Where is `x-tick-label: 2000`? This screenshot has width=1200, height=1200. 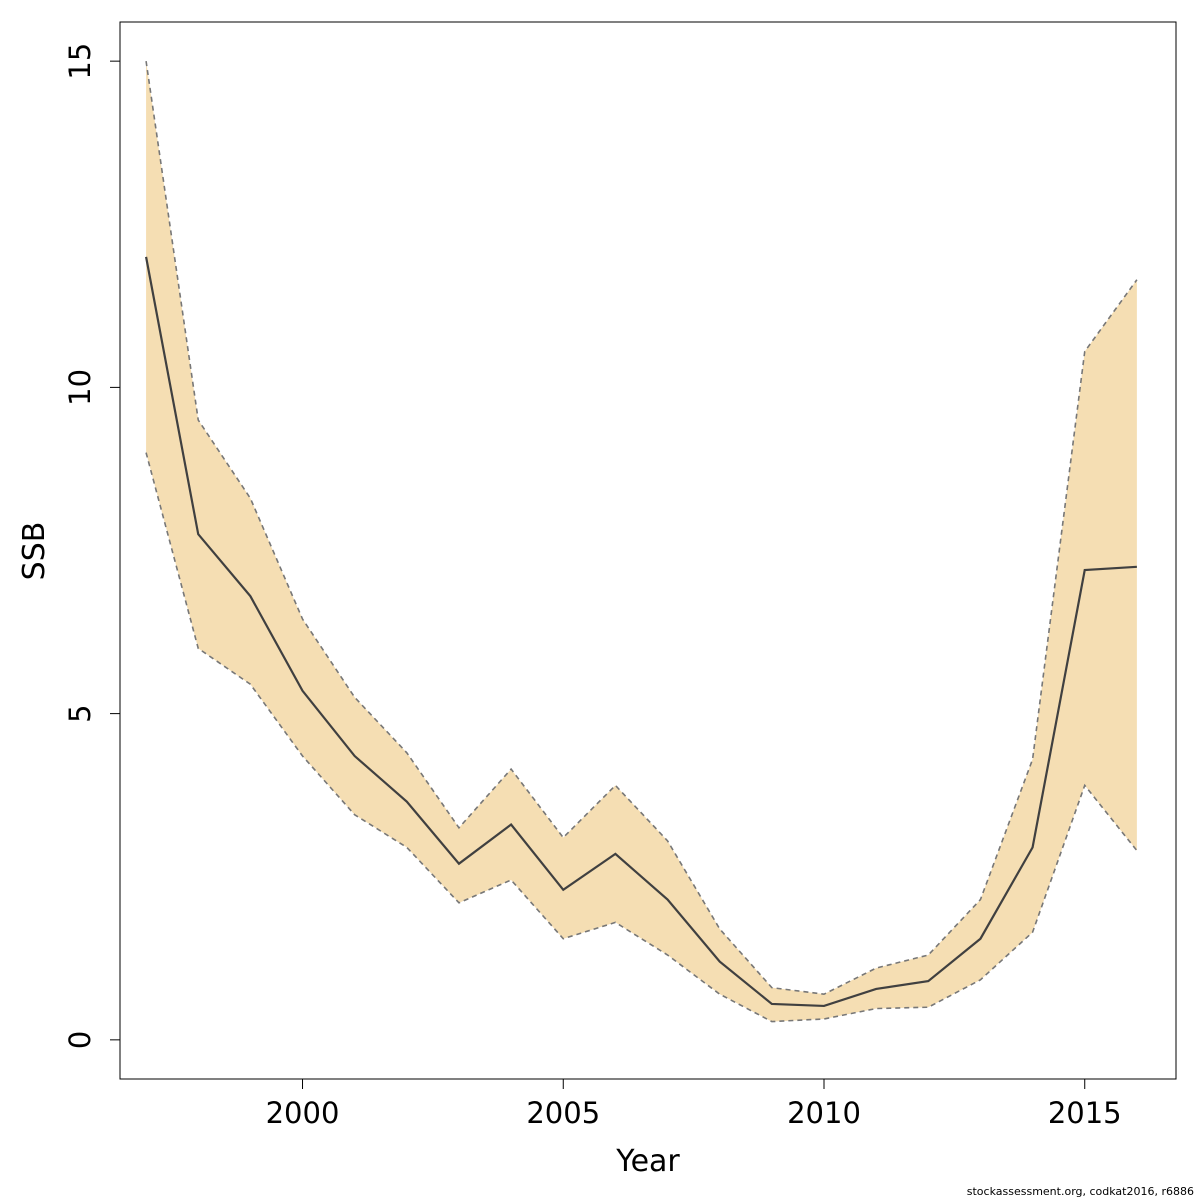
x-tick-label: 2000 is located at coordinates (303, 1113).